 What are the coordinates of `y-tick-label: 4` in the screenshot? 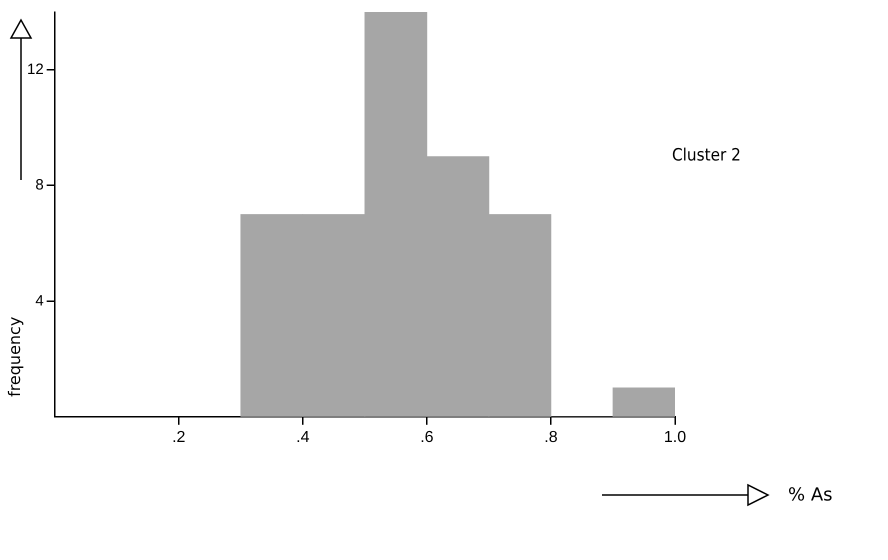 It's located at (39, 301).